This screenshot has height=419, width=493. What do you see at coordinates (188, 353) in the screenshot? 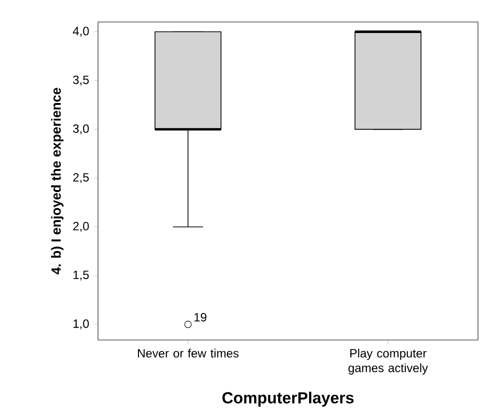
I see `x-tick-label: Never or few times` at bounding box center [188, 353].